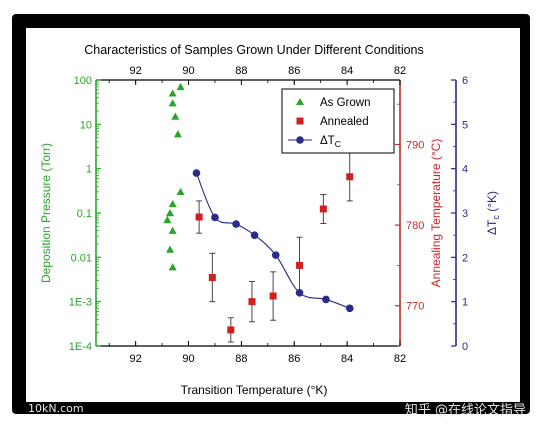 The width and height of the screenshot is (546, 436). Describe the element at coordinates (465, 170) in the screenshot. I see `right-2-tick-label: 4` at that location.